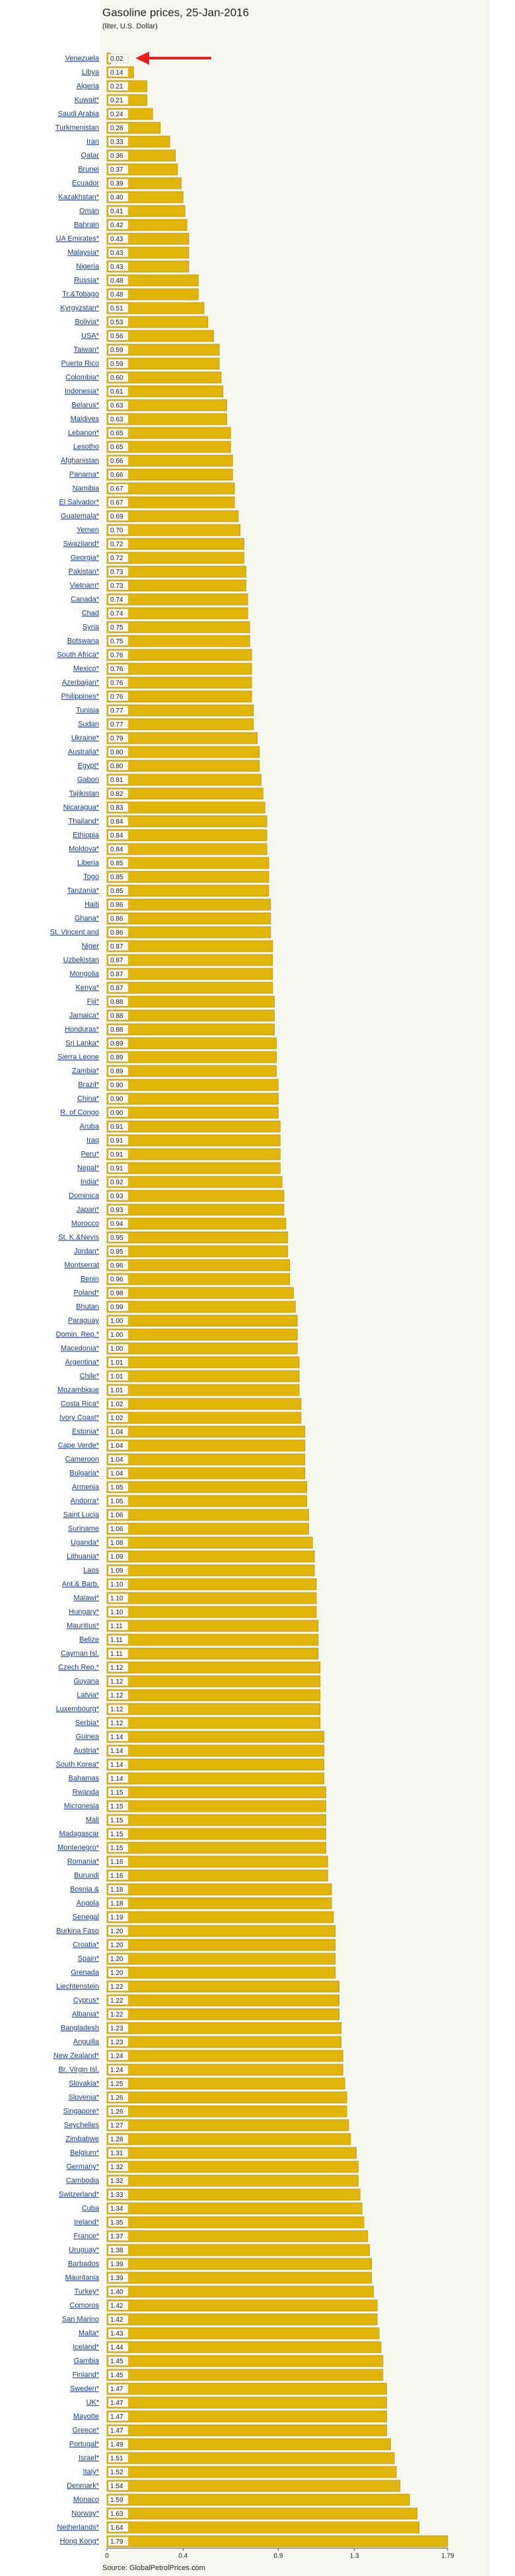 This screenshot has width=515, height=2576. Describe the element at coordinates (90, 1154) in the screenshot. I see `category-label: Peru*` at that location.